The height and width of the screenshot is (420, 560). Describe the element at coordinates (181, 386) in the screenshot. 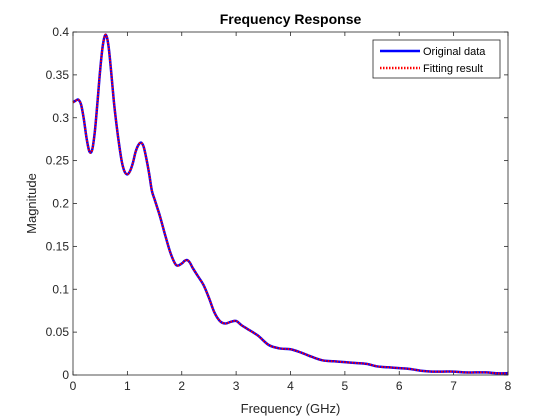

I see `x-tick-label: 2` at that location.